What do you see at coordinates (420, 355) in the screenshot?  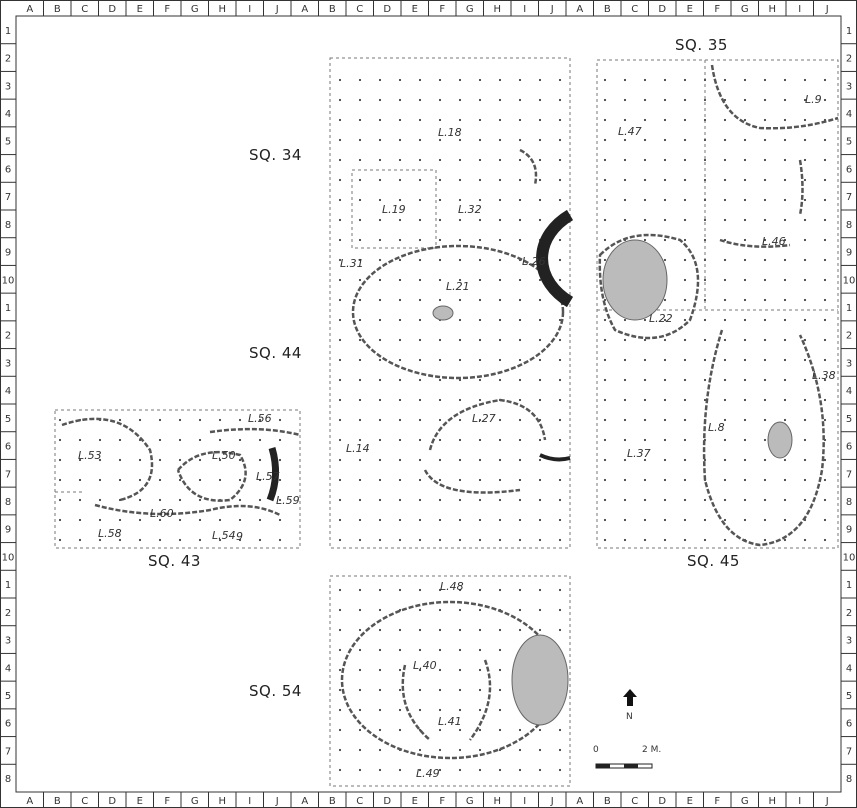 I see `dark-wall-features` at bounding box center [420, 355].